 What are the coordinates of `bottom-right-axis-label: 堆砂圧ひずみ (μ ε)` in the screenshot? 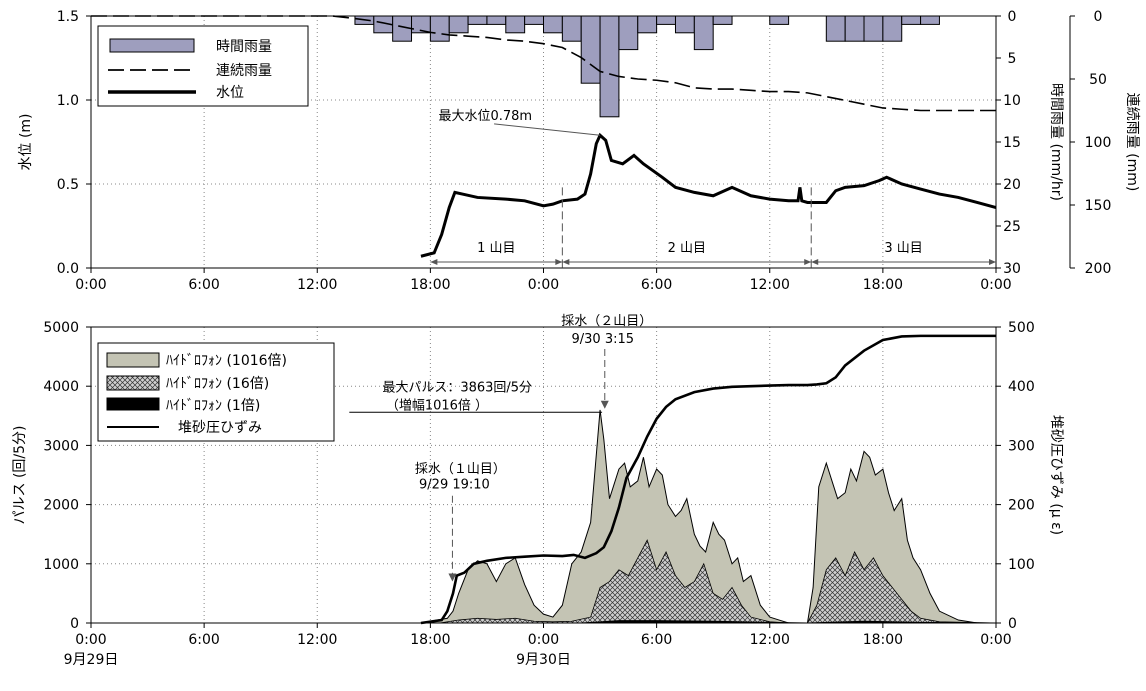 It's located at (1056, 475).